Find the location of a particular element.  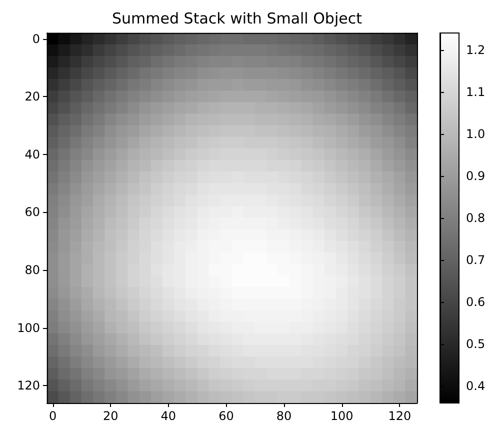

color-bar-label: 0.4 is located at coordinates (476, 386).